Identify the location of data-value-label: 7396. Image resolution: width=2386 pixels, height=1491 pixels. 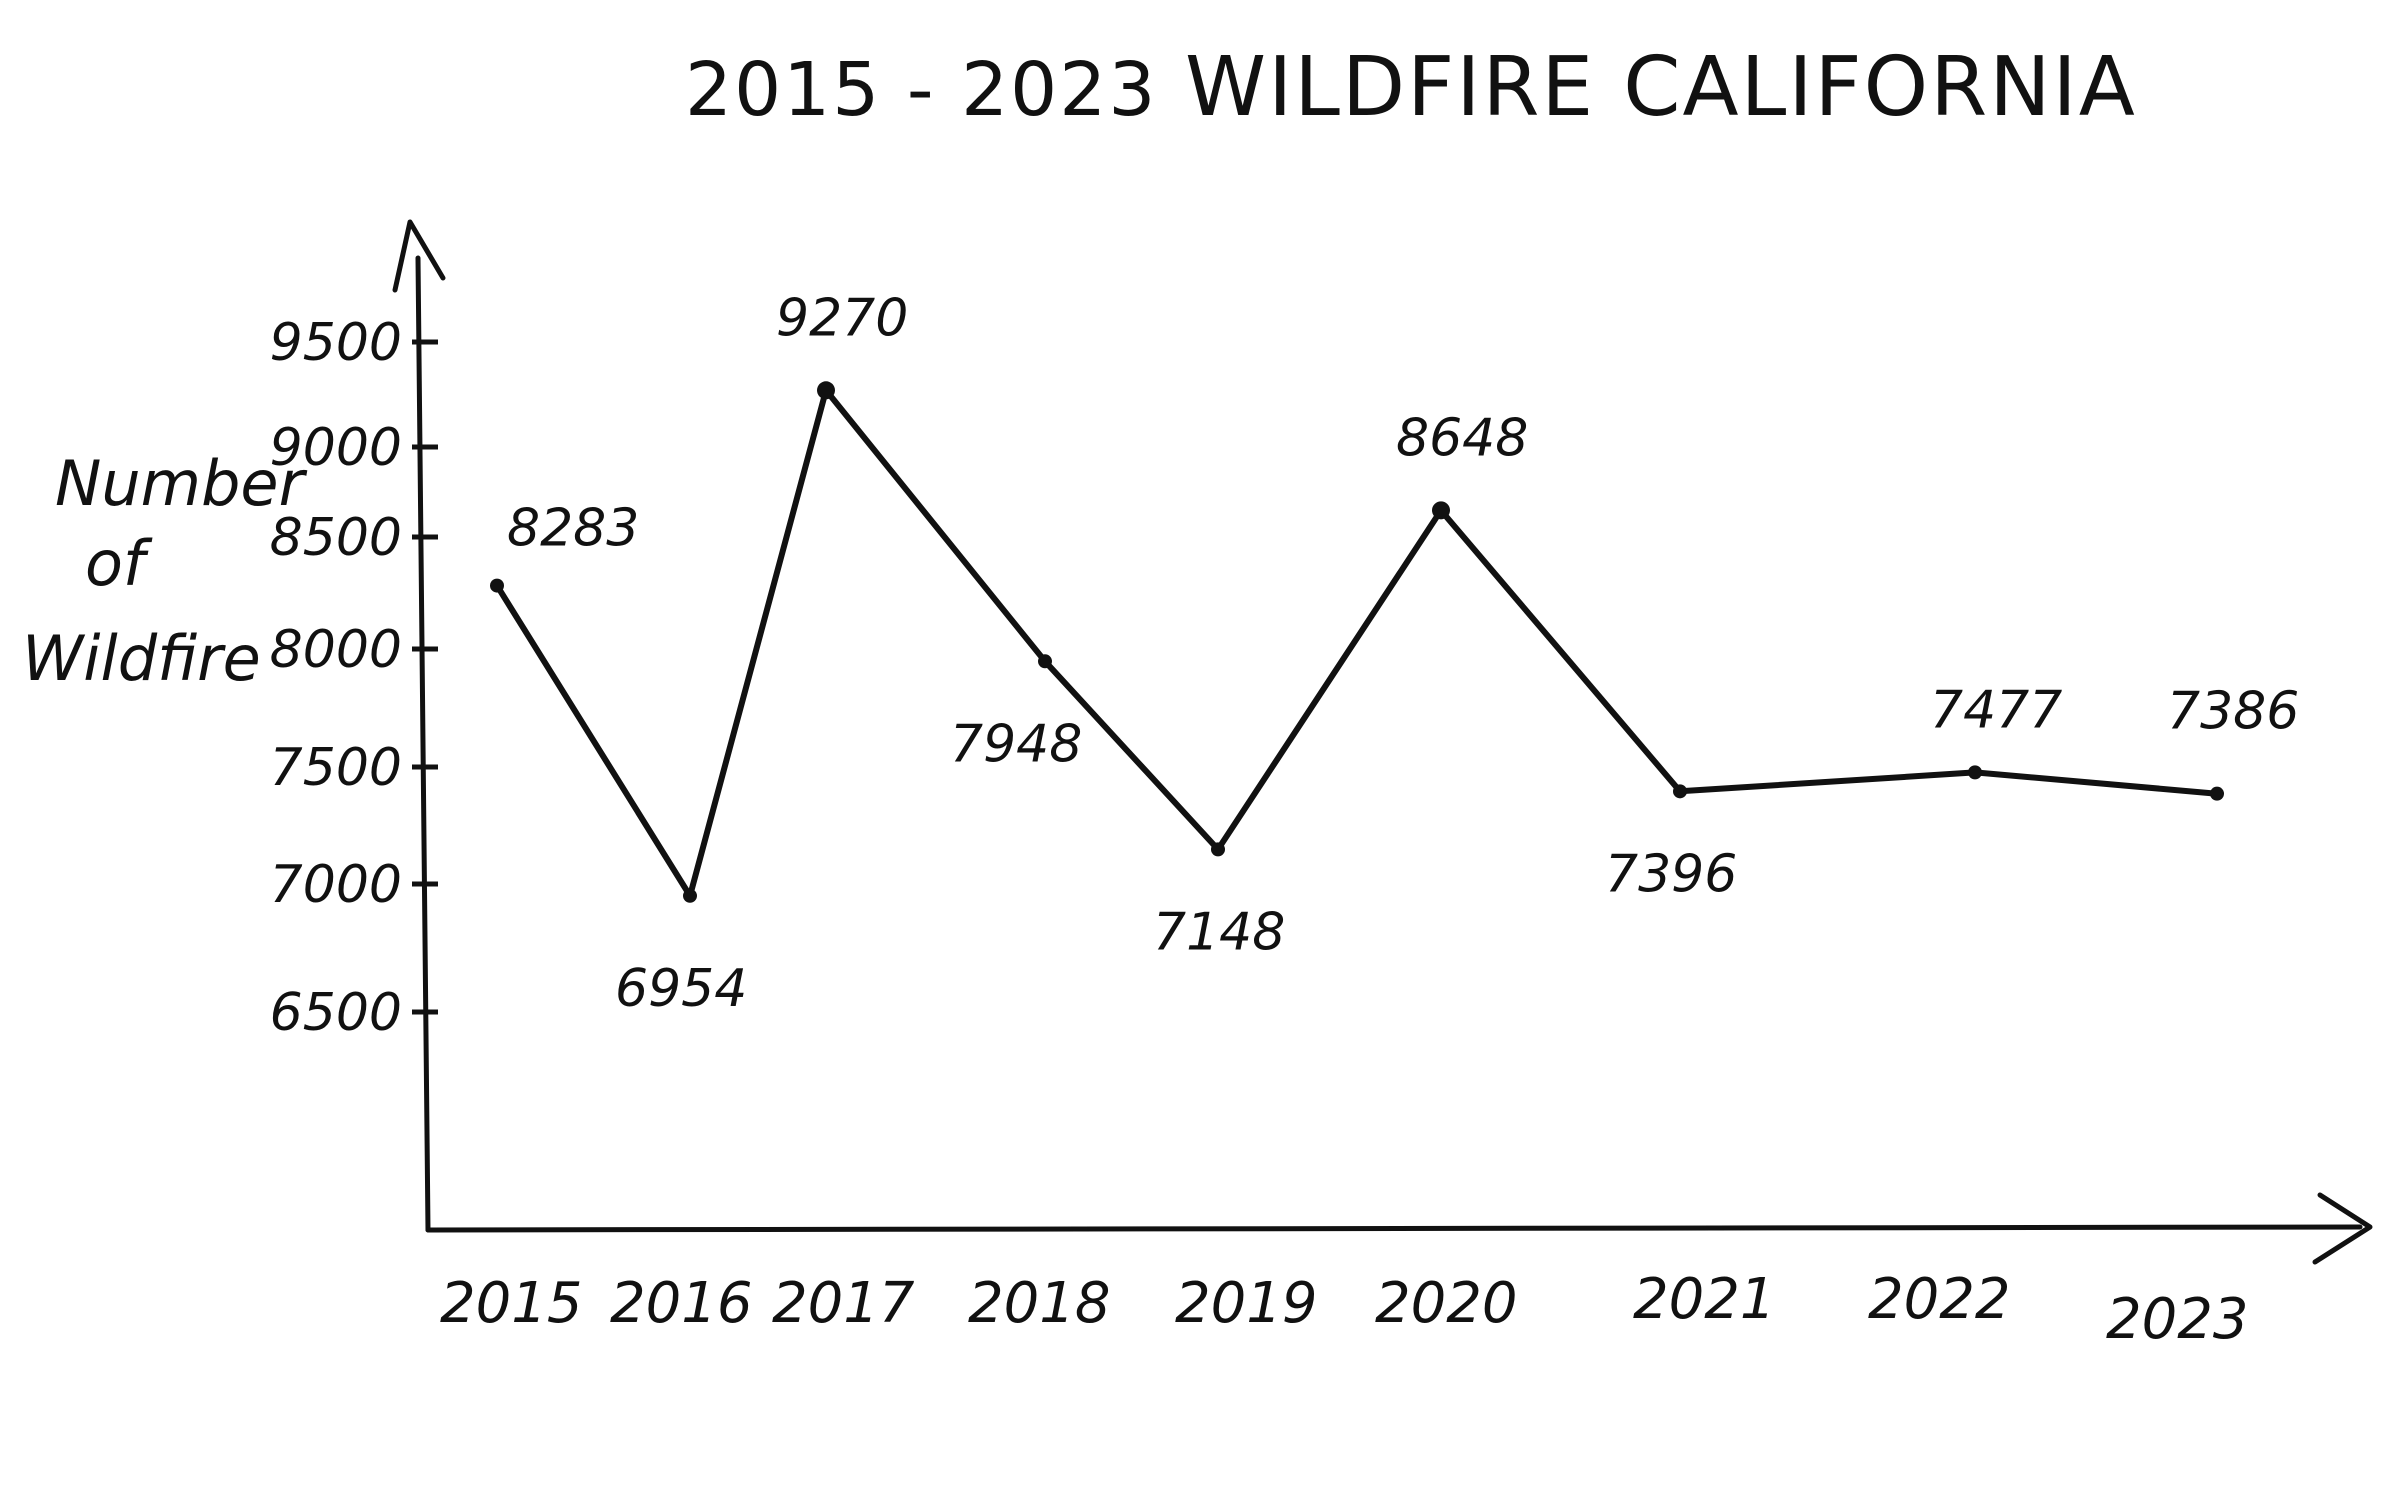
(1671, 874).